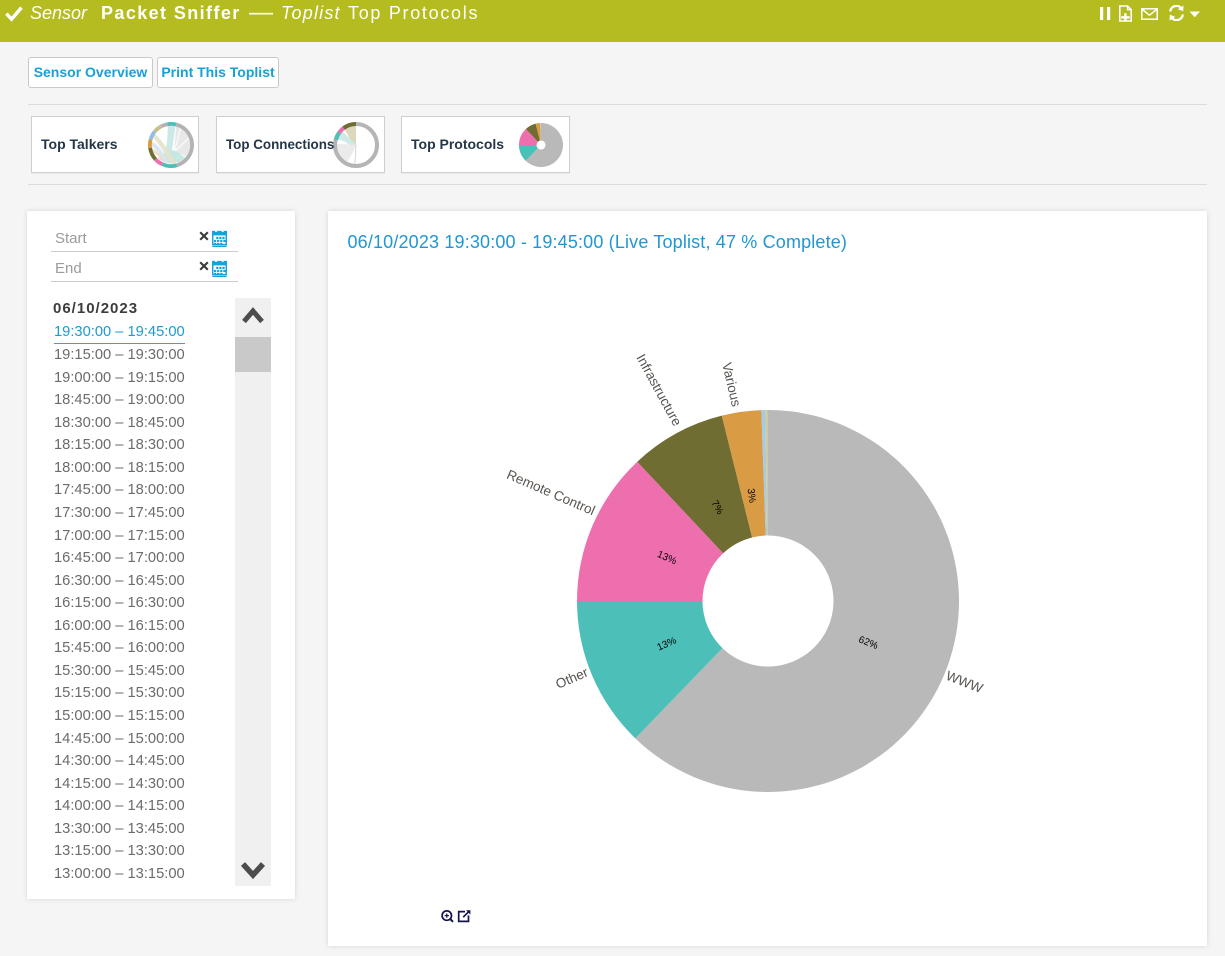 This screenshot has height=956, width=1225. I want to click on svg-text: Remote Control, so click(551, 492).